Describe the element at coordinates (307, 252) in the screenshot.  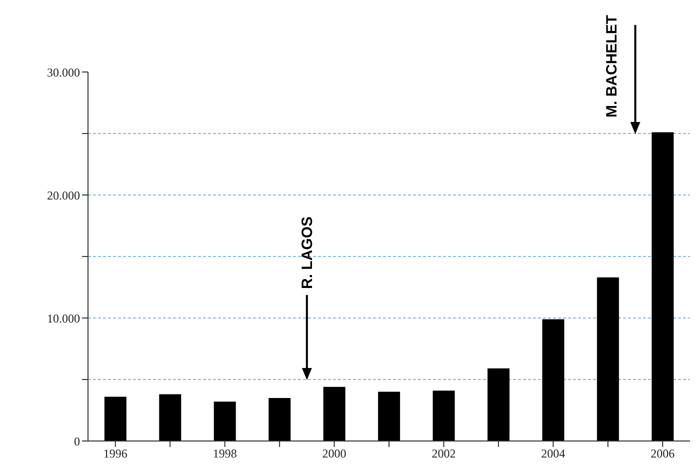
I see `annotation: R. LAGOS` at that location.